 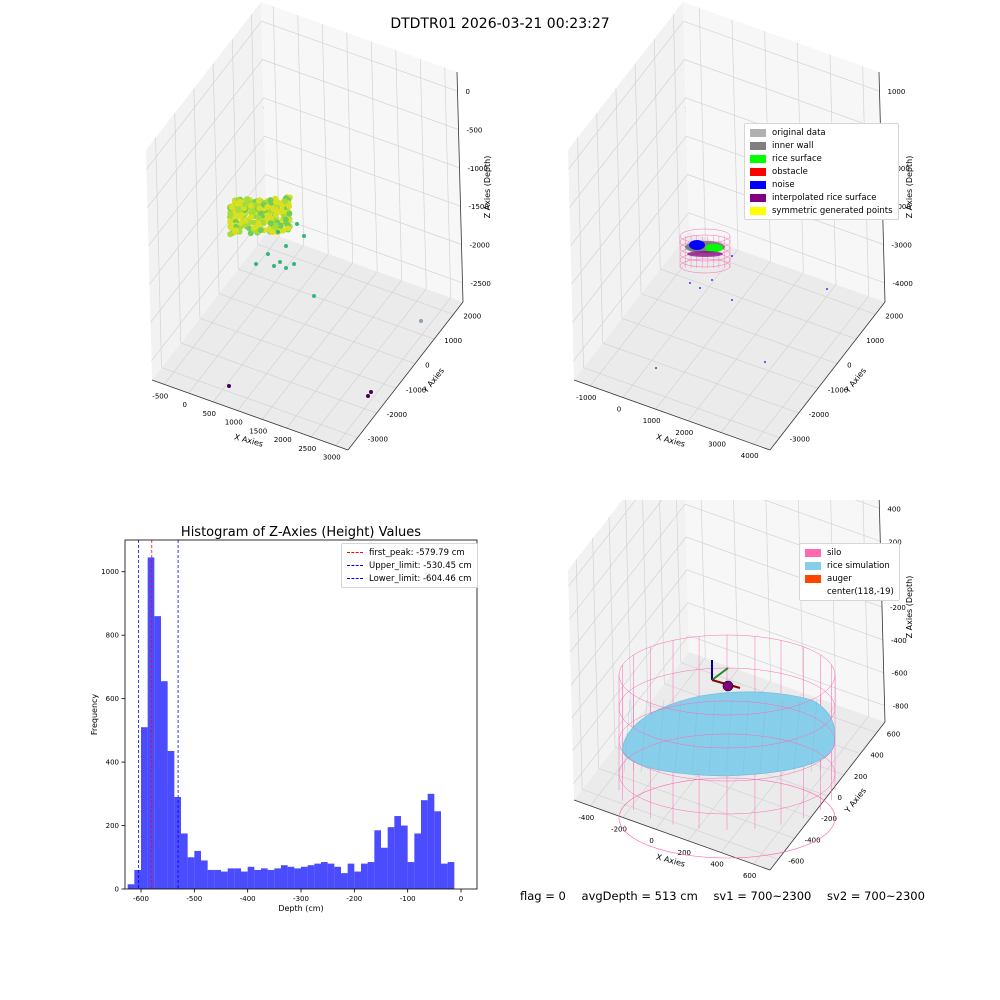 What do you see at coordinates (796, 861) in the screenshot?
I see `y-tick-label: -600` at bounding box center [796, 861].